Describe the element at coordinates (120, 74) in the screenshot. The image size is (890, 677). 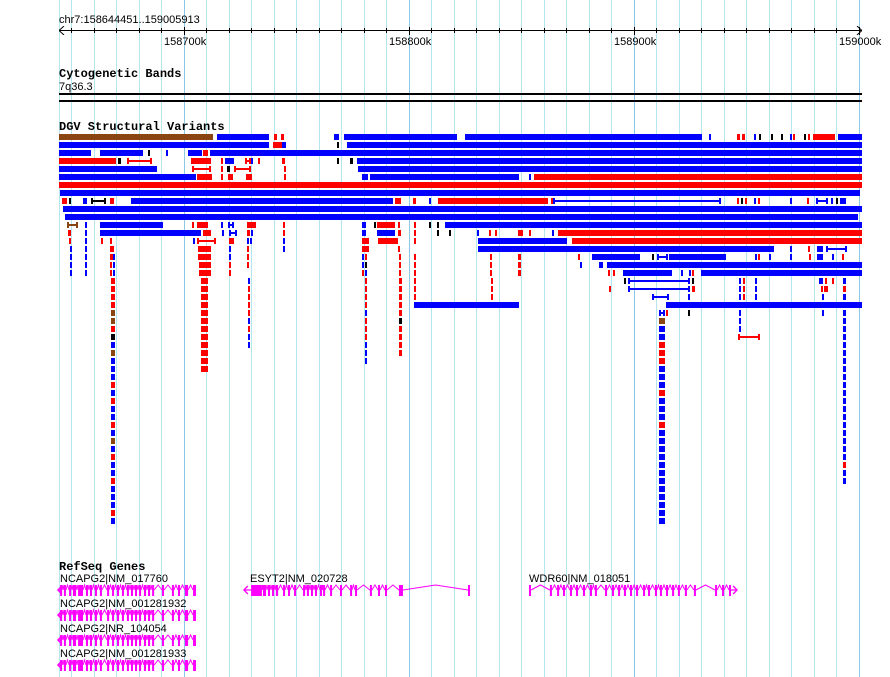
I see `cytoband-track-title: Cytogenetic Bands` at that location.